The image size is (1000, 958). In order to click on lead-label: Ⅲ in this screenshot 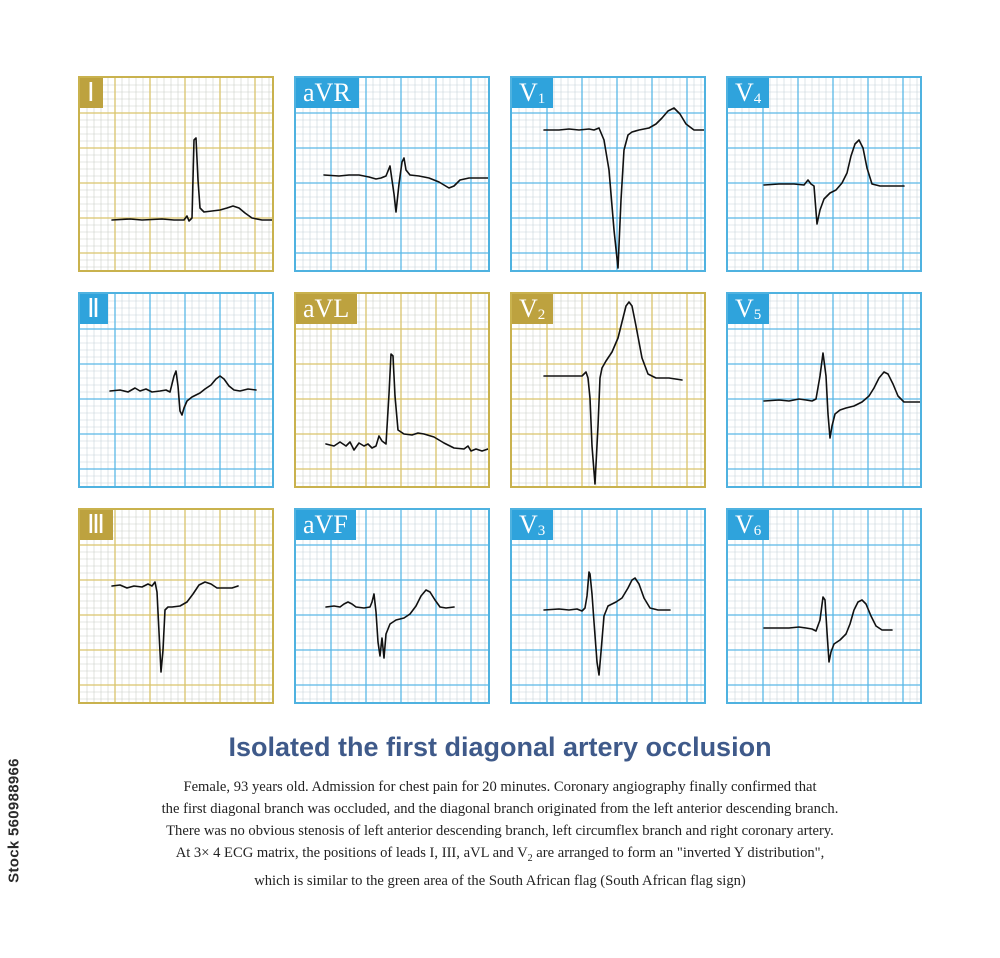, I will do `click(96, 525)`.